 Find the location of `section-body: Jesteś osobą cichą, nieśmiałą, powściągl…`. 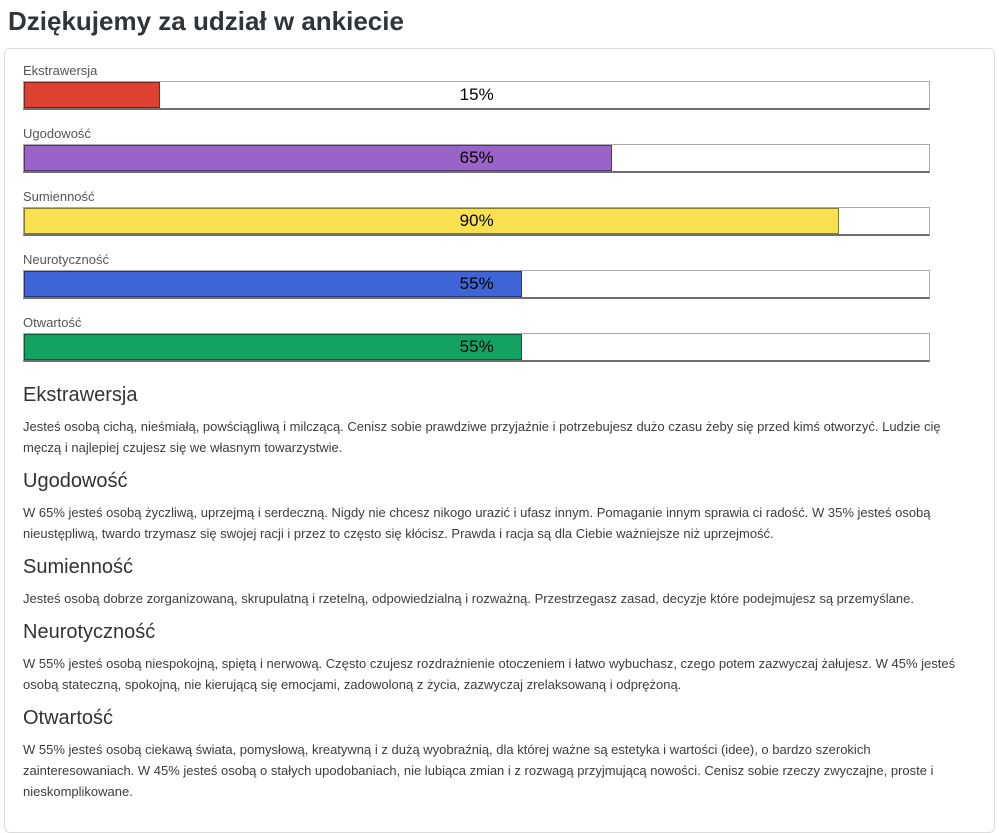

section-body: Jesteś osobą cichą, nieśmiałą, powściągl… is located at coordinates (482, 437).